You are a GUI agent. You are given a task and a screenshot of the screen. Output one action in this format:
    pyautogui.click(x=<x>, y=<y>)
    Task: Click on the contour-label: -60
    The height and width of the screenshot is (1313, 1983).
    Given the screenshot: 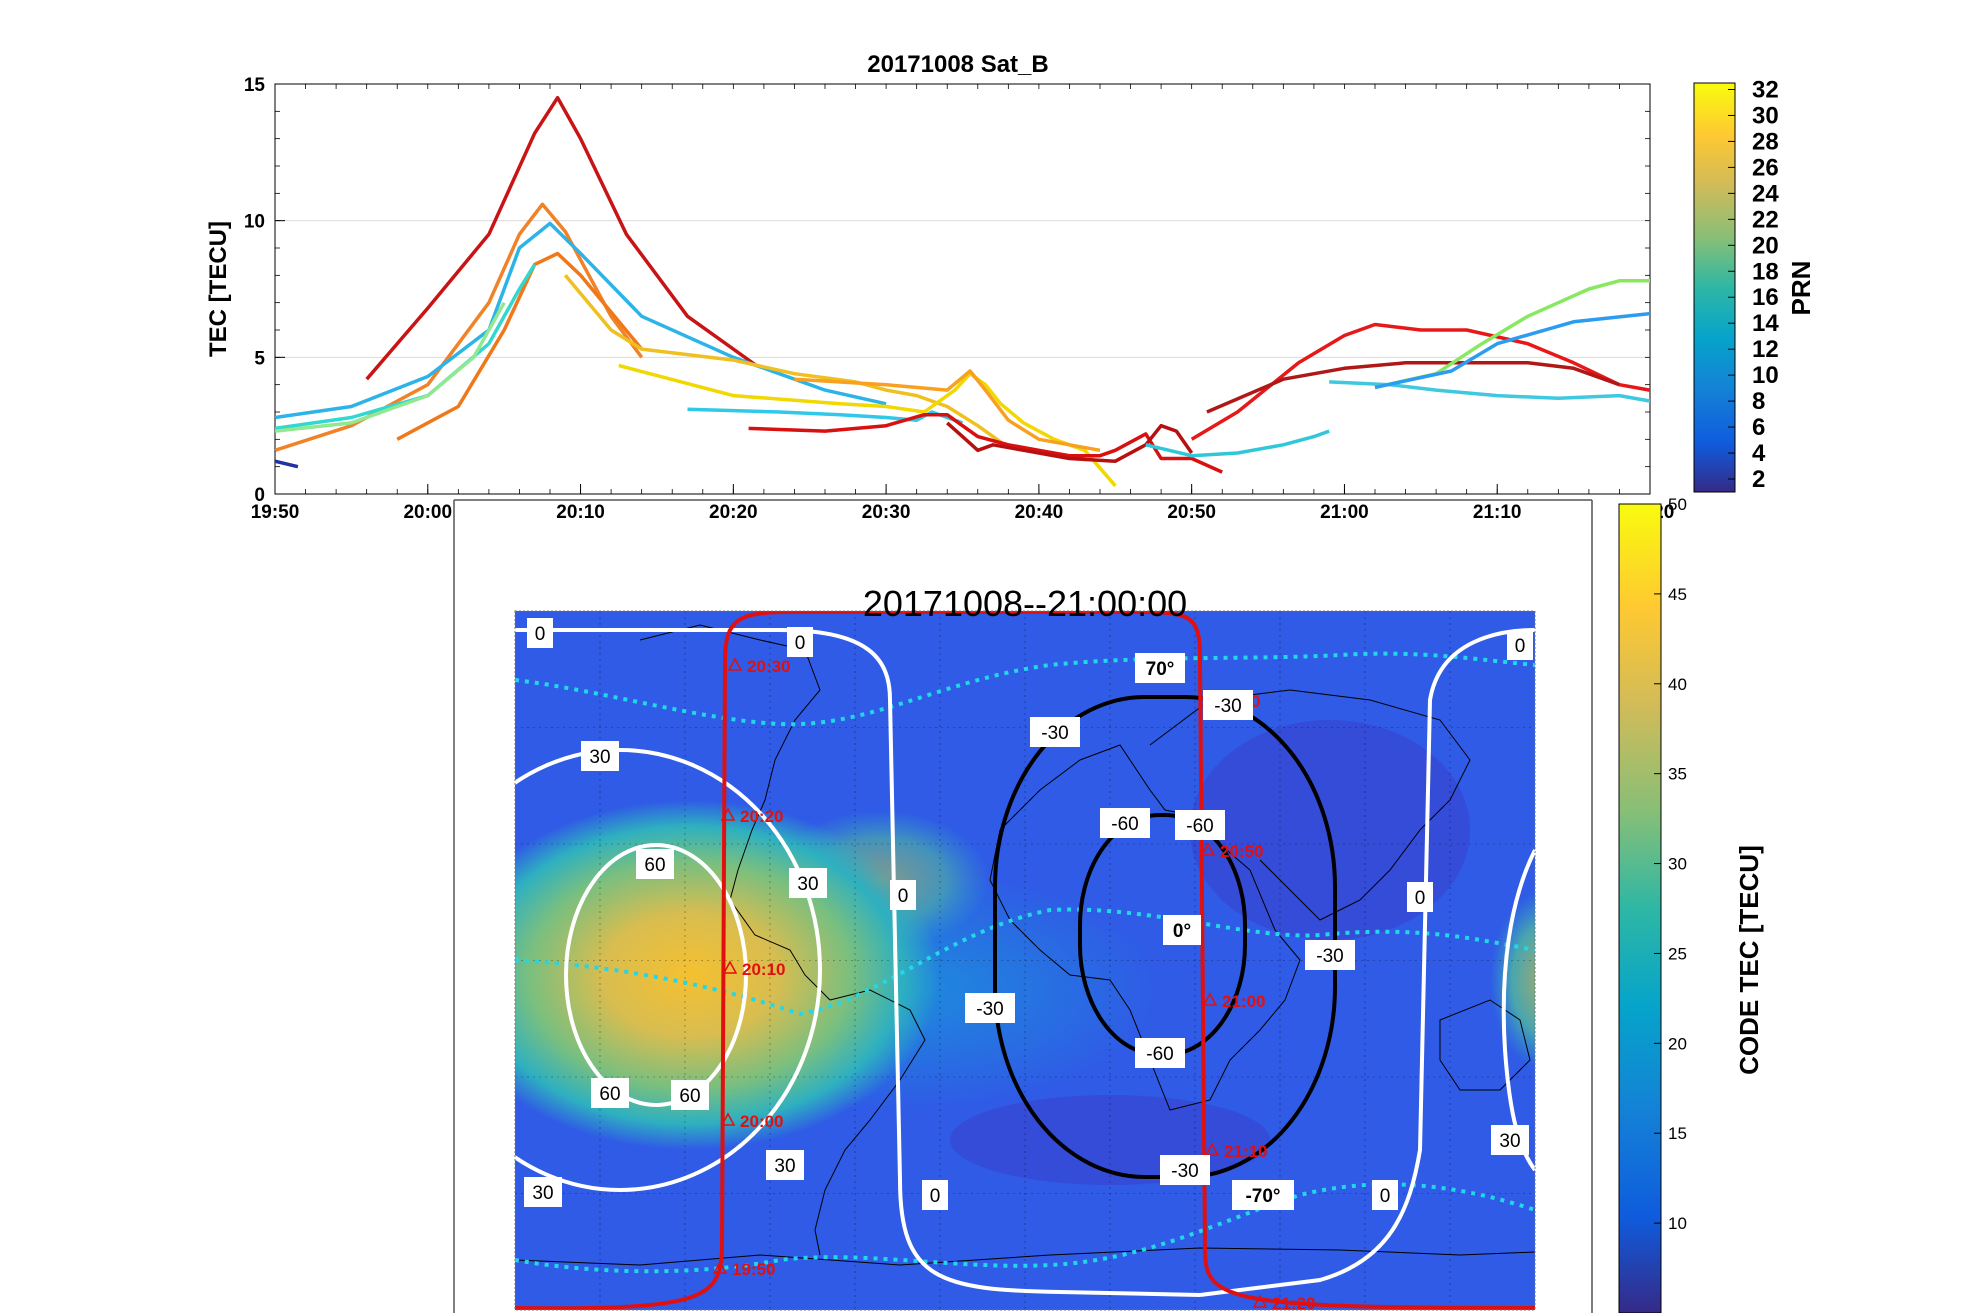 What is the action you would take?
    pyautogui.click(x=1124, y=824)
    